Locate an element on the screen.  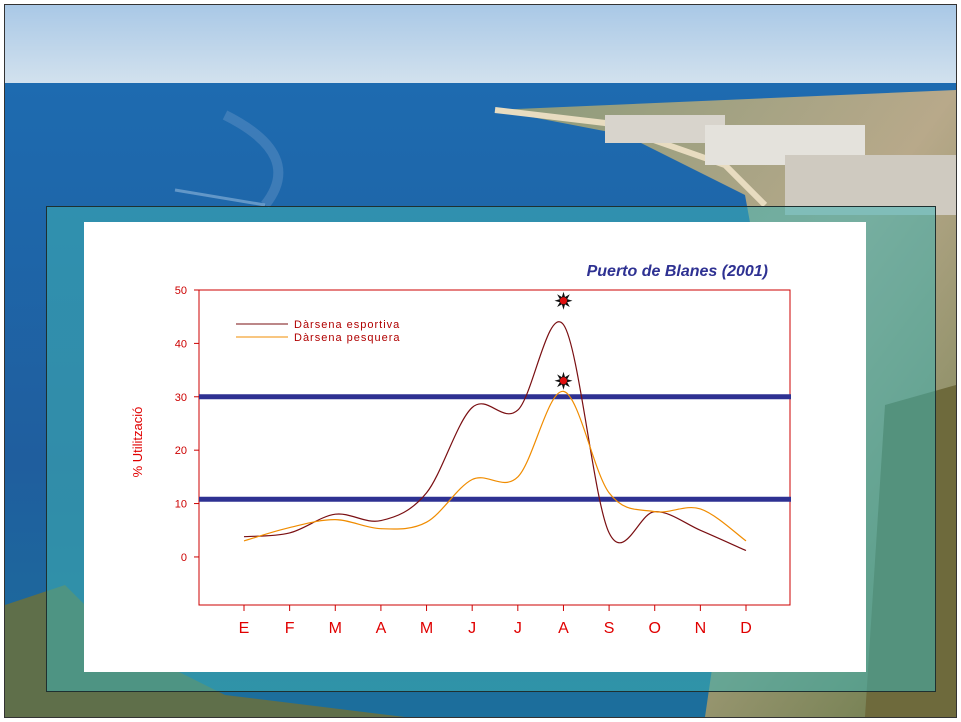
x-tick-label: D is located at coordinates (746, 628).